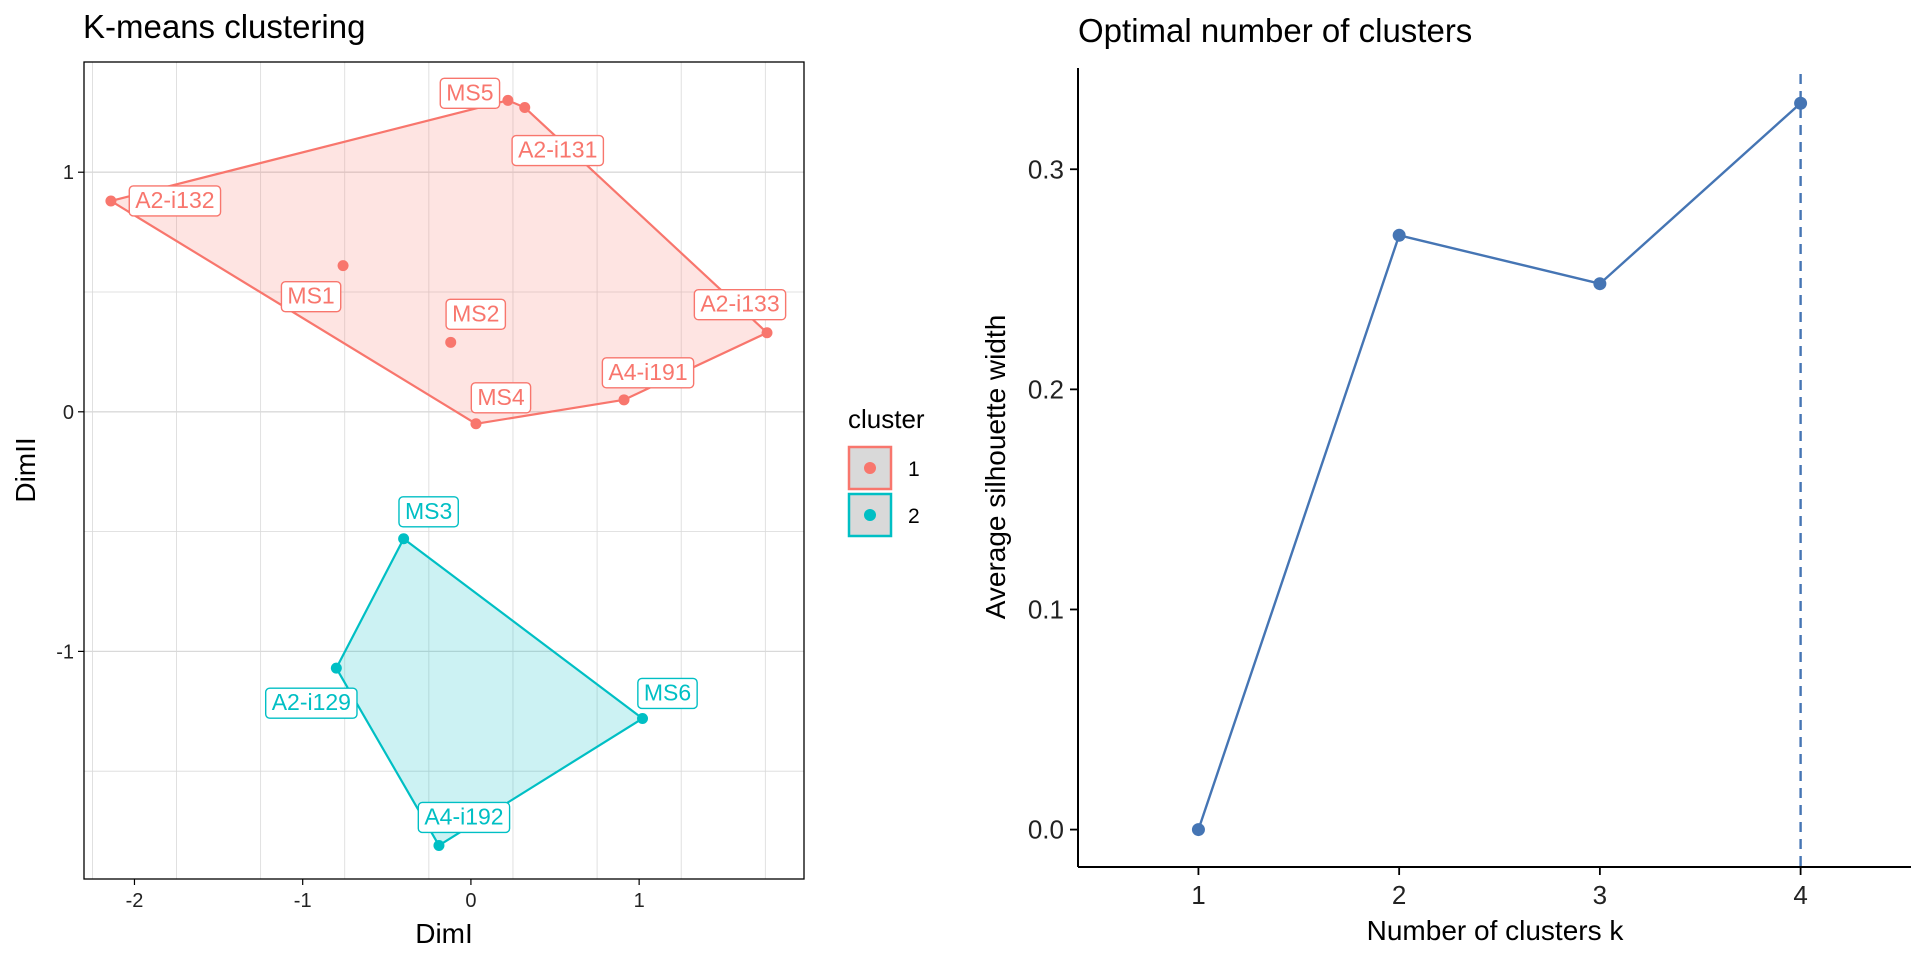 This screenshot has width=1920, height=960. I want to click on silhouette-point-k2, so click(1399, 235).